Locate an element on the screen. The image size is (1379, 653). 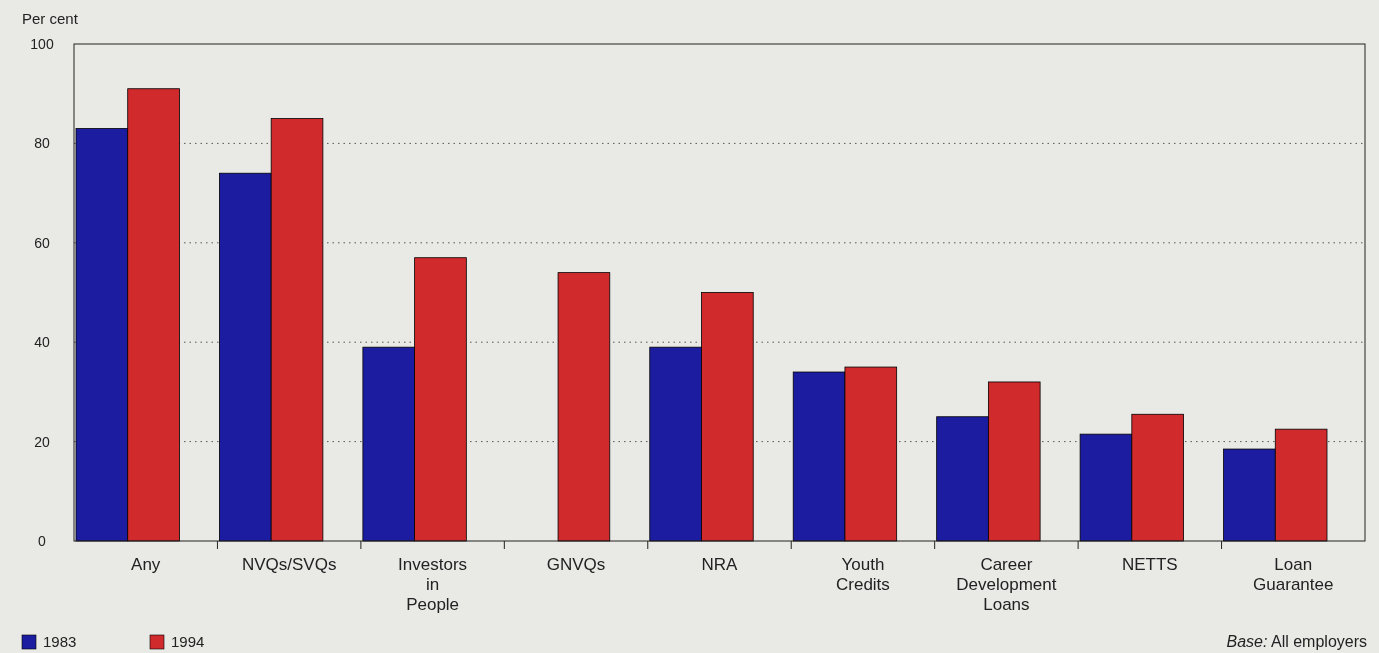
bar is located at coordinates (584, 407).